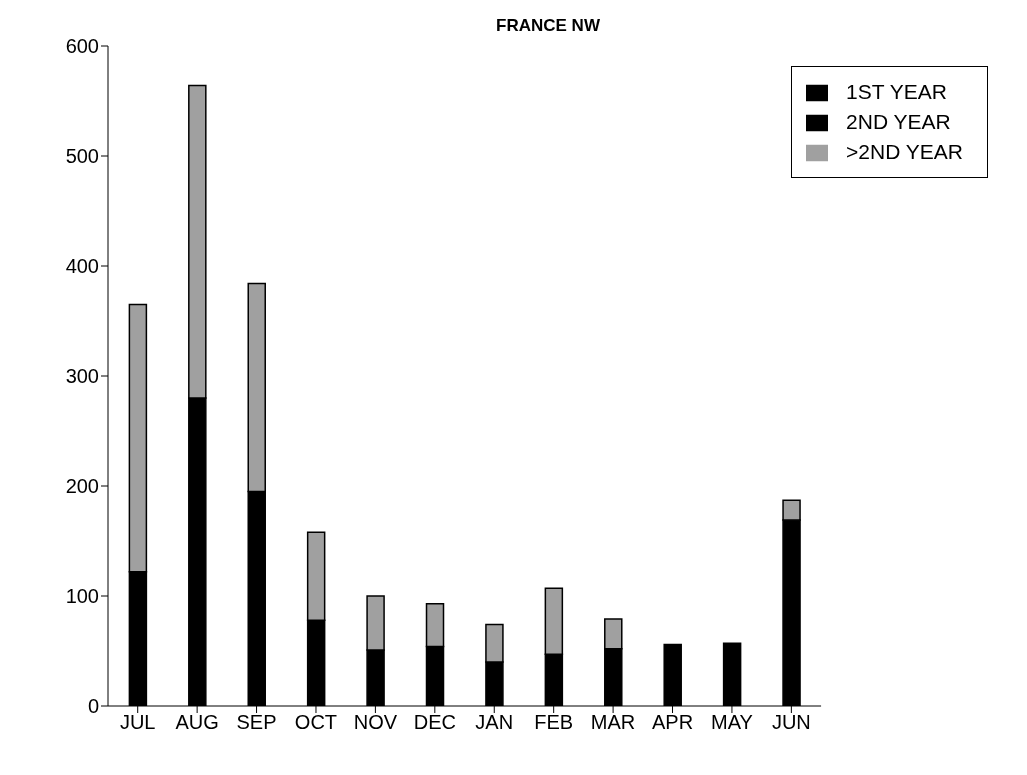 The height and width of the screenshot is (775, 1027). I want to click on x-tick-label: AUG, so click(197, 722).